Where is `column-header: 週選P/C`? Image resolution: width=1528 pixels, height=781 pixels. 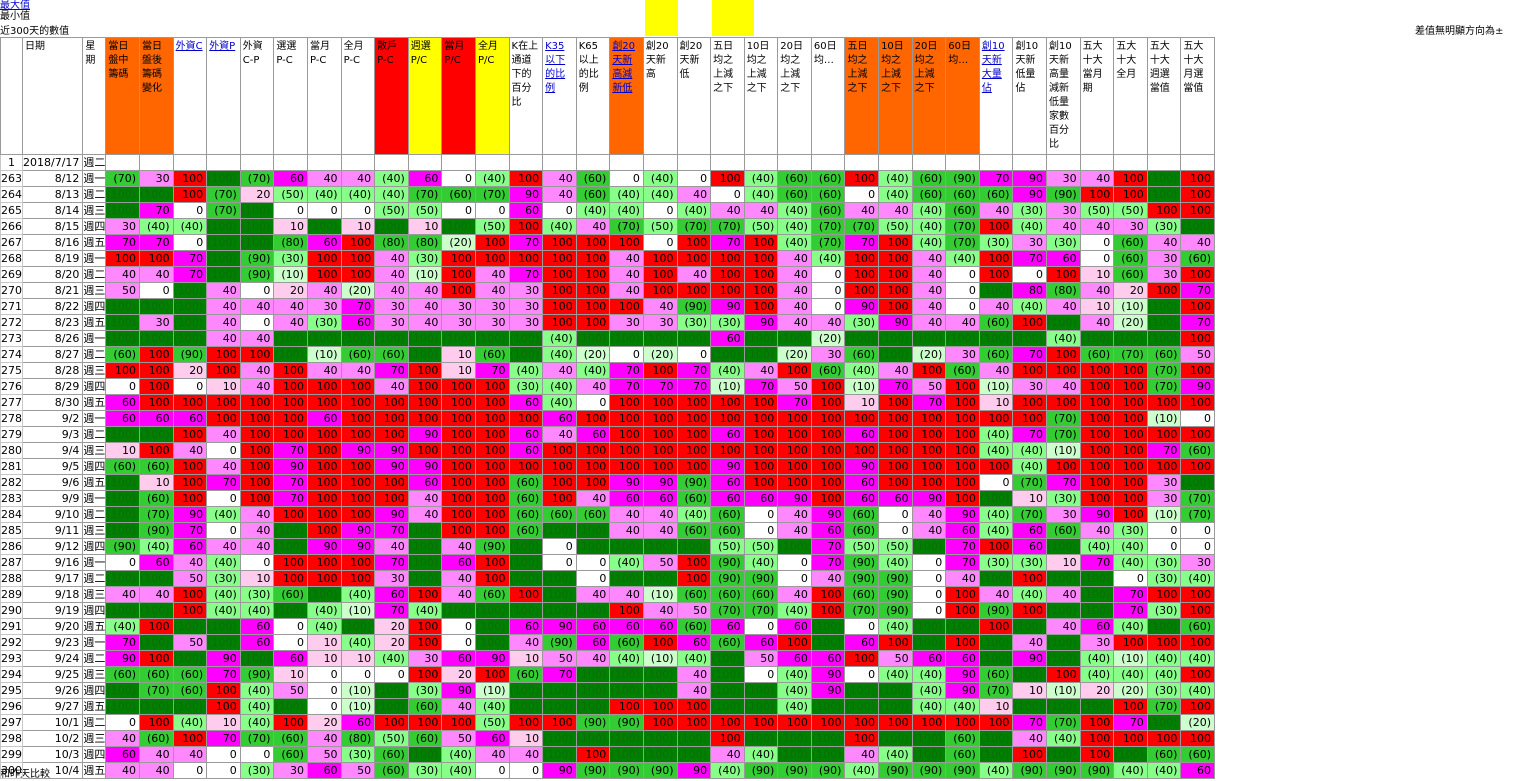 column-header: 週選P/C is located at coordinates (425, 96).